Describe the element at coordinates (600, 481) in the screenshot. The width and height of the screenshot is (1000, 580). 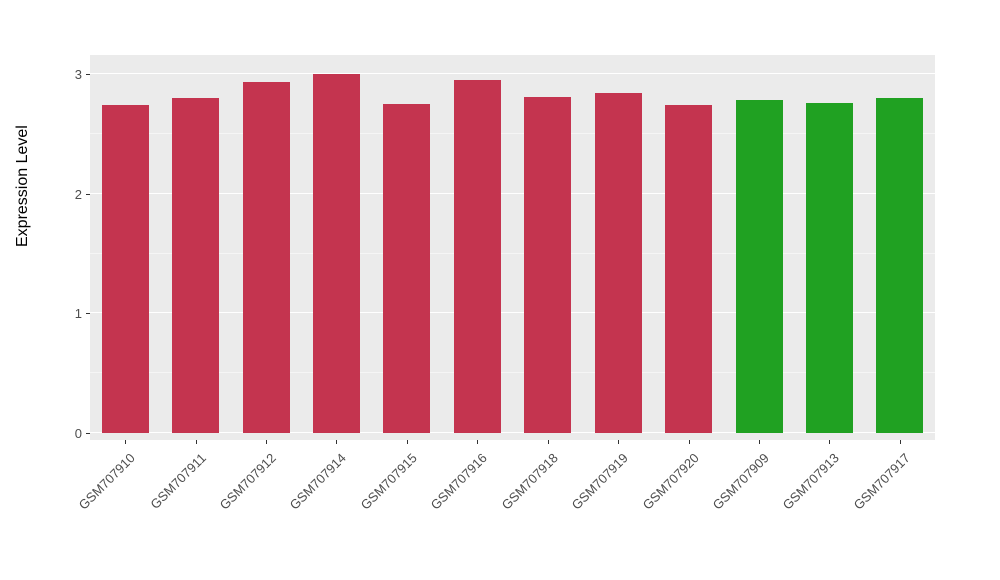
I see `x-tick-label: GSM707919` at that location.